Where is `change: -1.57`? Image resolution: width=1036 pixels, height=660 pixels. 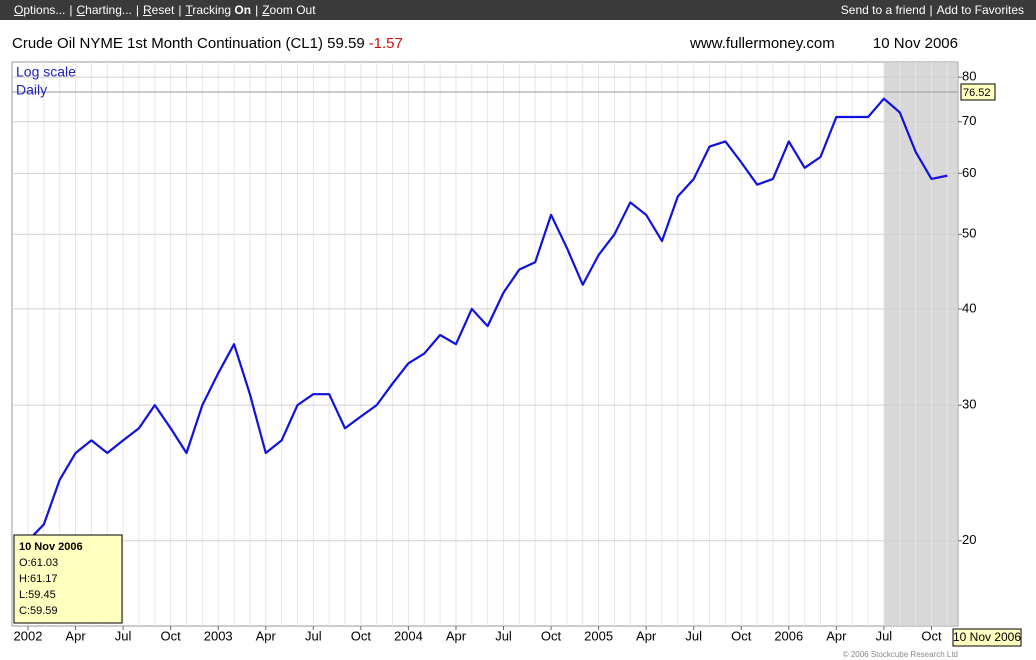
change: -1.57 is located at coordinates (386, 43).